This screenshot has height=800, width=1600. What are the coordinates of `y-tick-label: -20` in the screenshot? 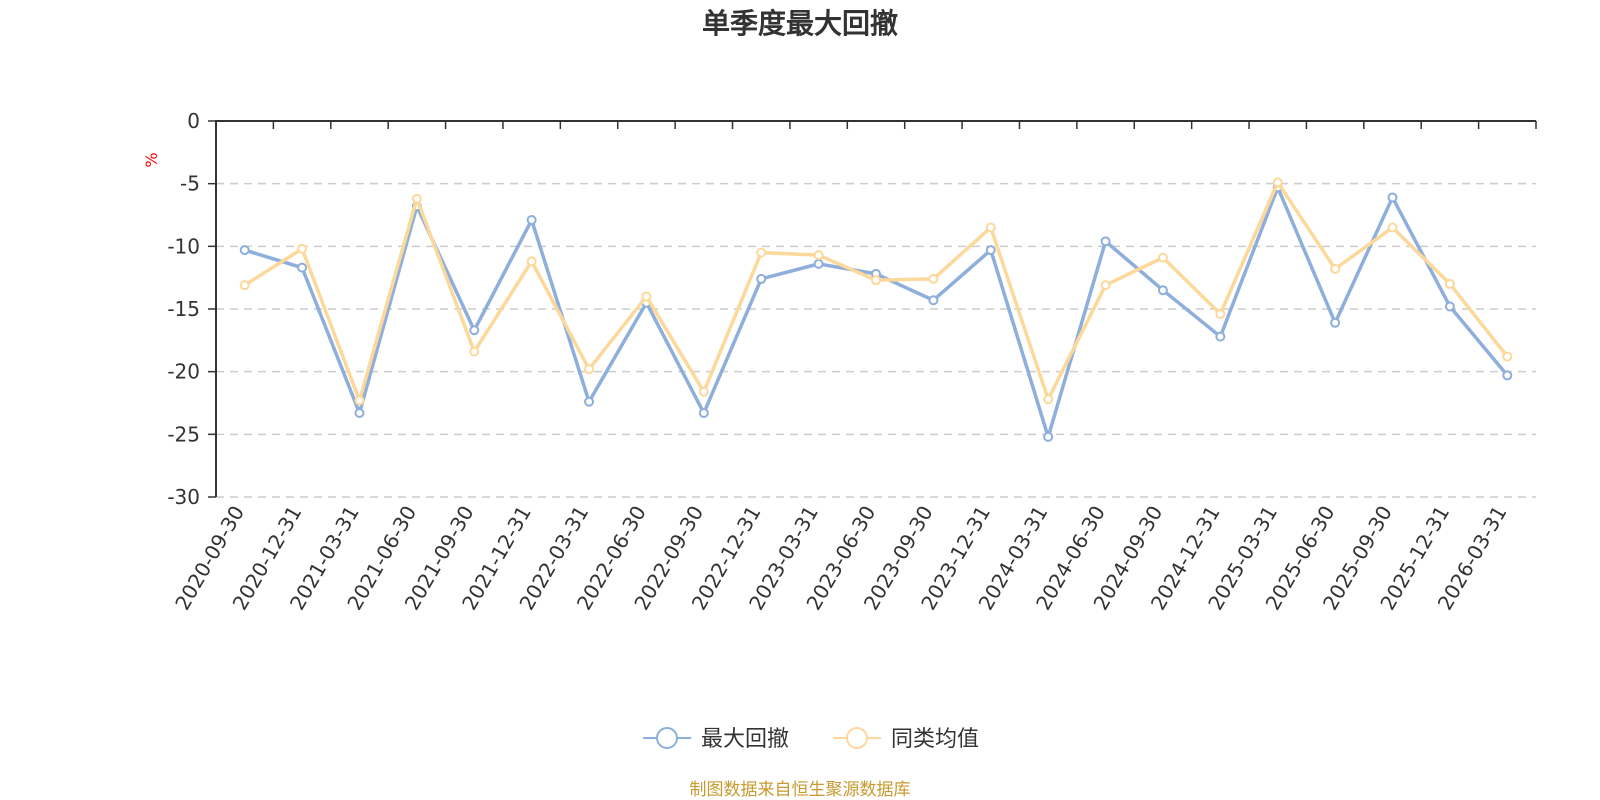 It's located at (183, 372).